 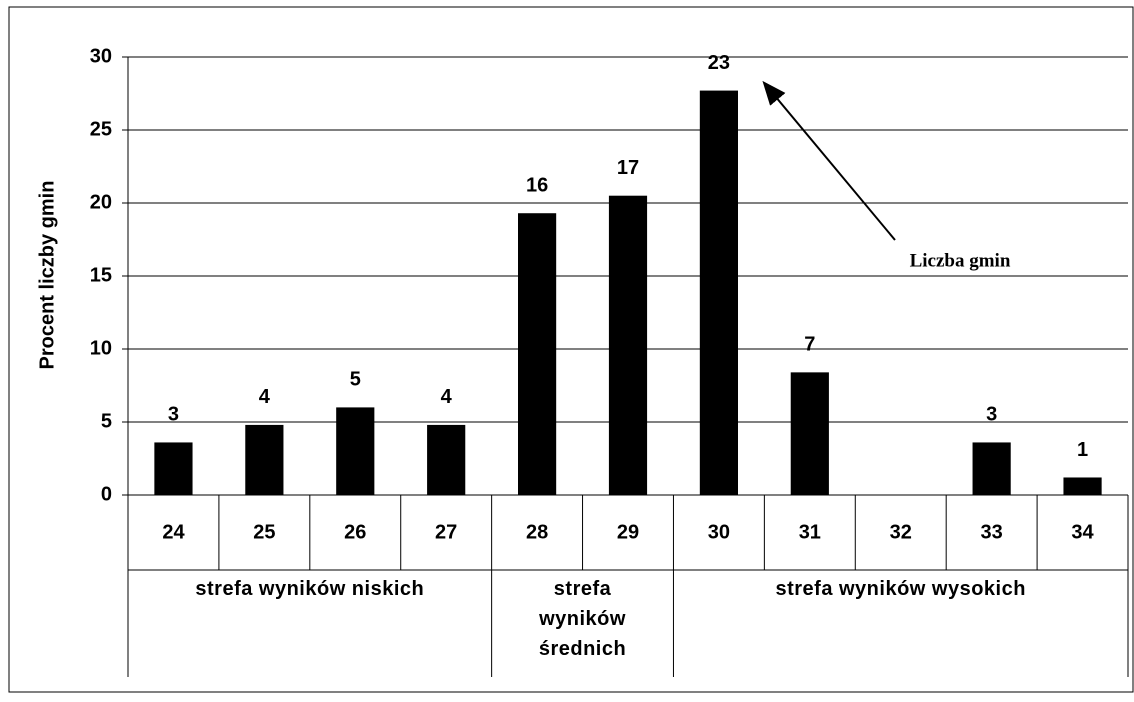 What do you see at coordinates (101, 56) in the screenshot?
I see `y-tick-label: 30` at bounding box center [101, 56].